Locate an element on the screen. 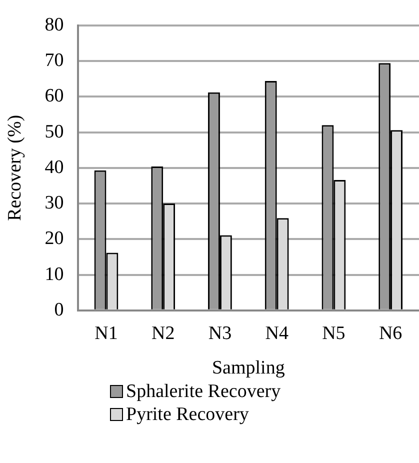 The height and width of the screenshot is (463, 419). y-tick-label: 50 is located at coordinates (54, 131).